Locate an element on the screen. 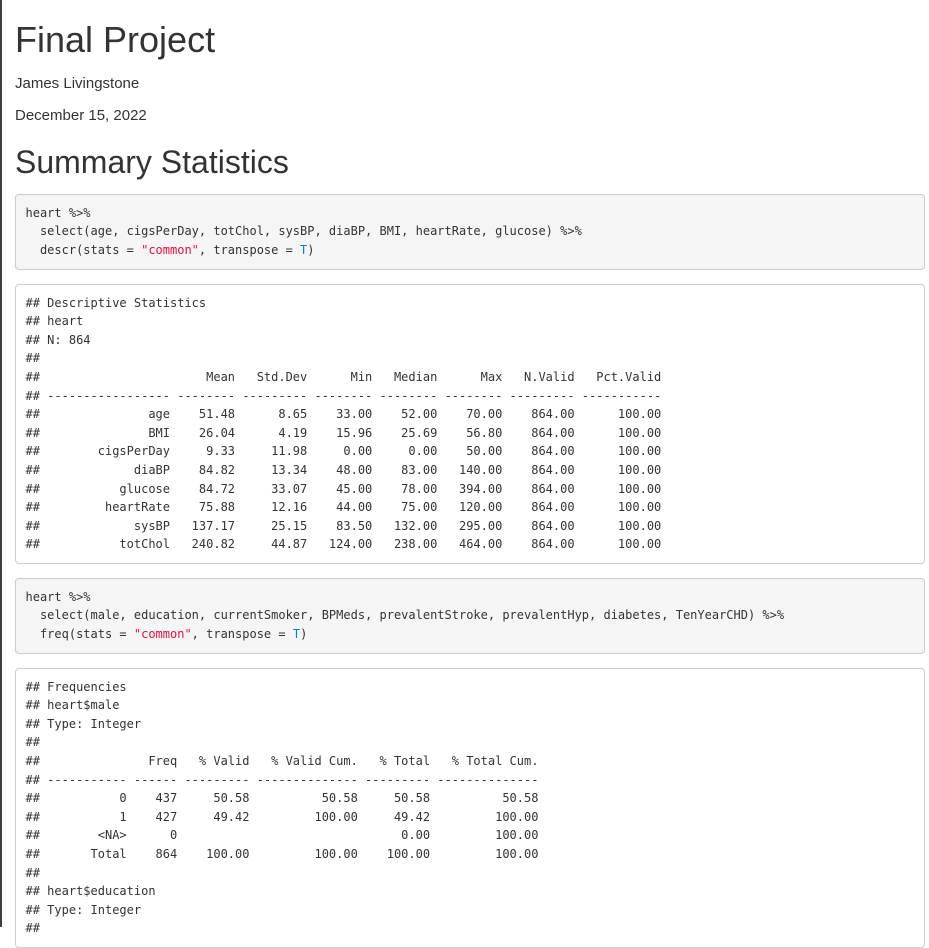  page-title: Final Project is located at coordinates (115, 39).